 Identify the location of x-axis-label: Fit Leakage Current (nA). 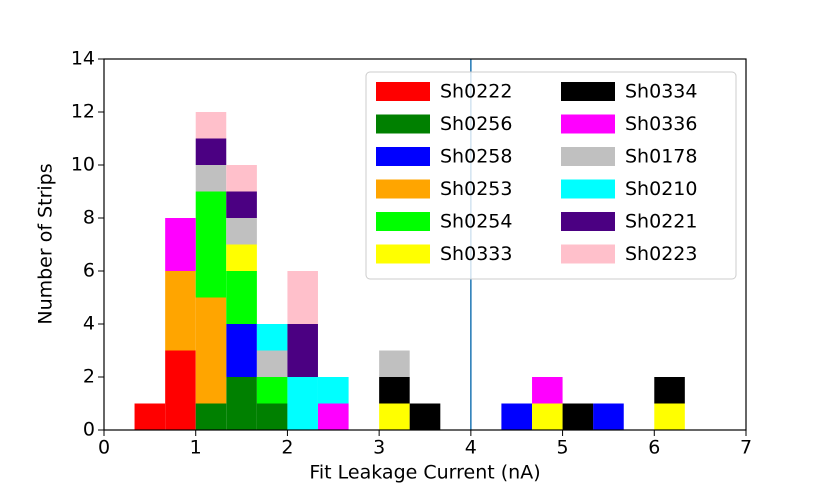
(424, 473).